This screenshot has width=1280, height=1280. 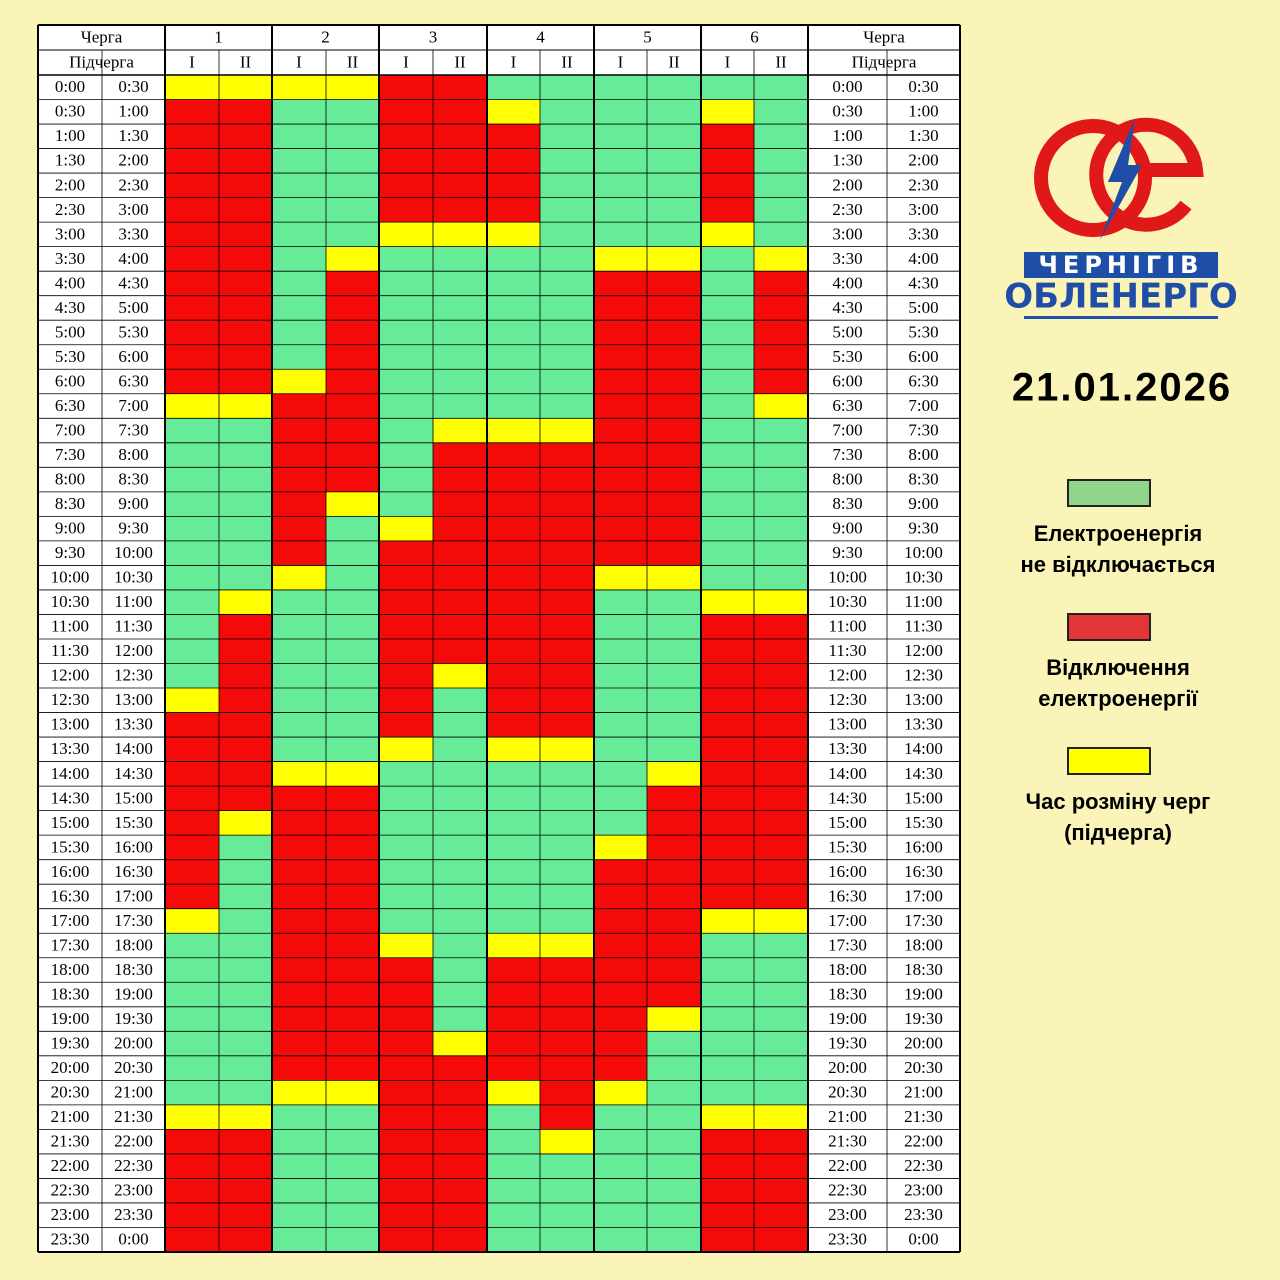 I want to click on legend-label: (підчерга), so click(x=1118, y=832).